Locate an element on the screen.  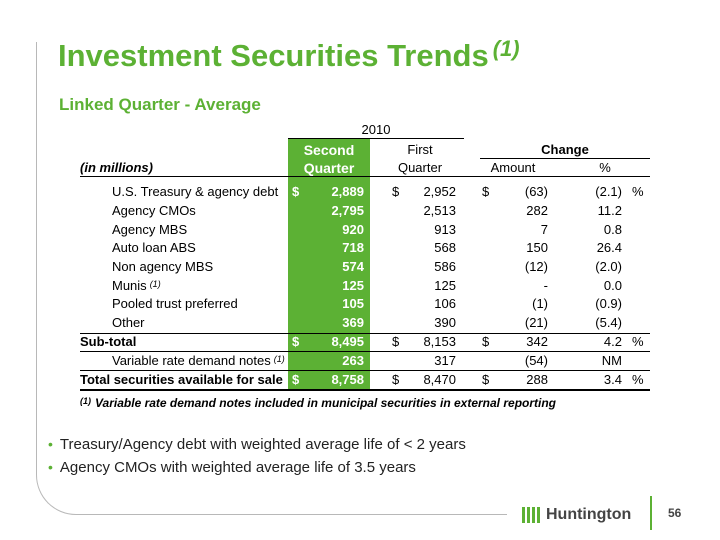
row-label: Munis (1) is located at coordinates (136, 285).